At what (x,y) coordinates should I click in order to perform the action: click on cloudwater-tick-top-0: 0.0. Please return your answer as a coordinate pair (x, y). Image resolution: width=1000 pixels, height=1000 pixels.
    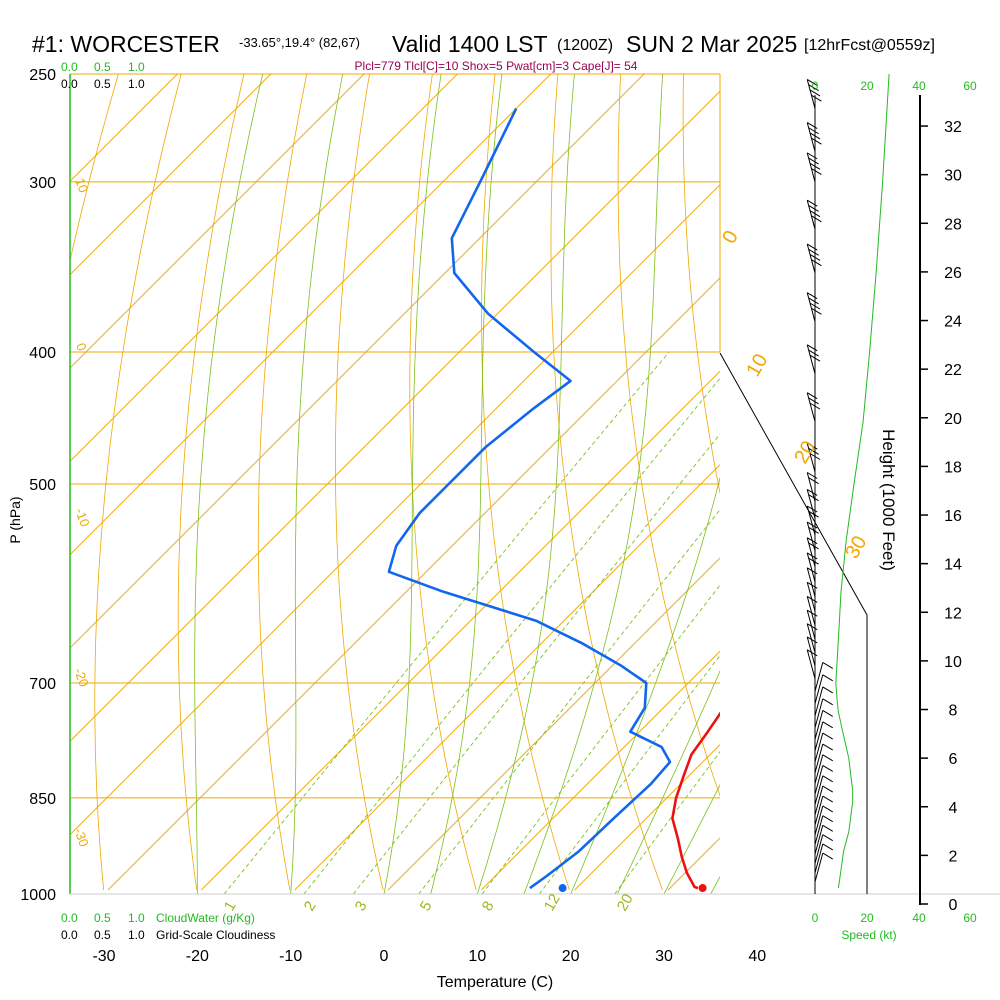
    Looking at the image, I should click on (69, 67).